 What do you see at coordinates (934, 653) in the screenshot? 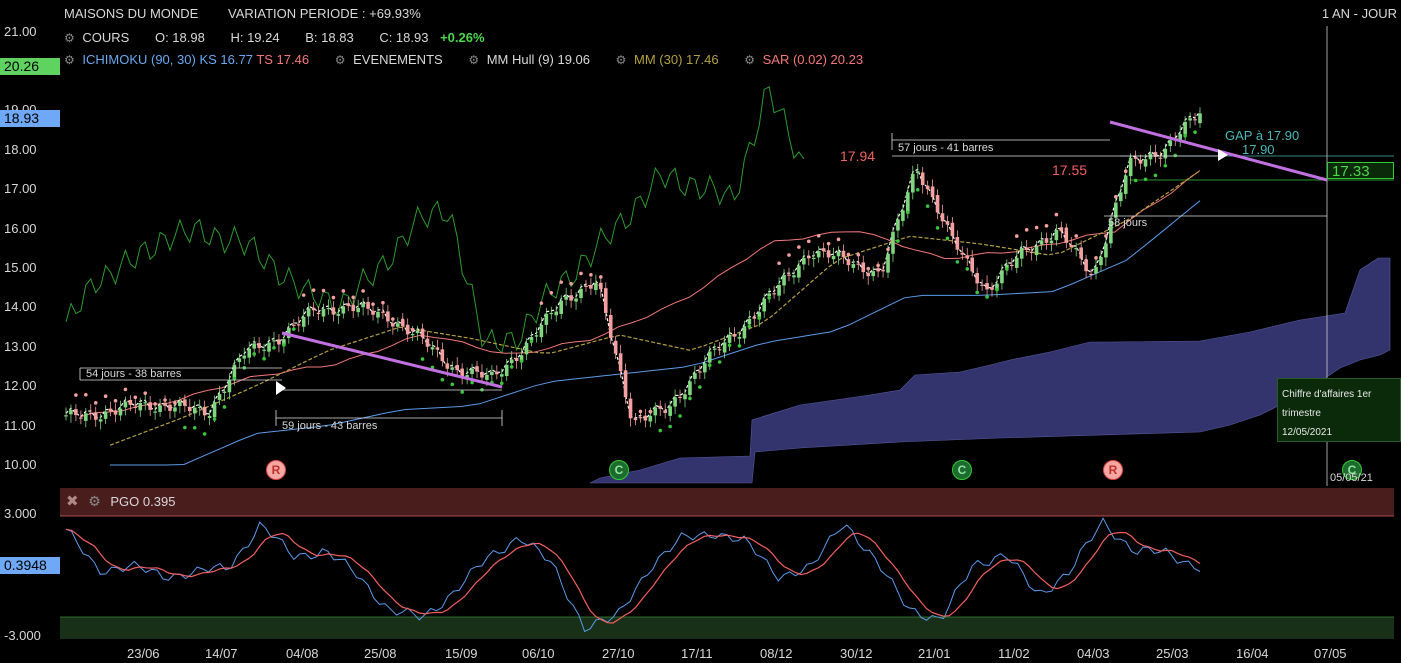
I see `x-tick: 21/01` at bounding box center [934, 653].